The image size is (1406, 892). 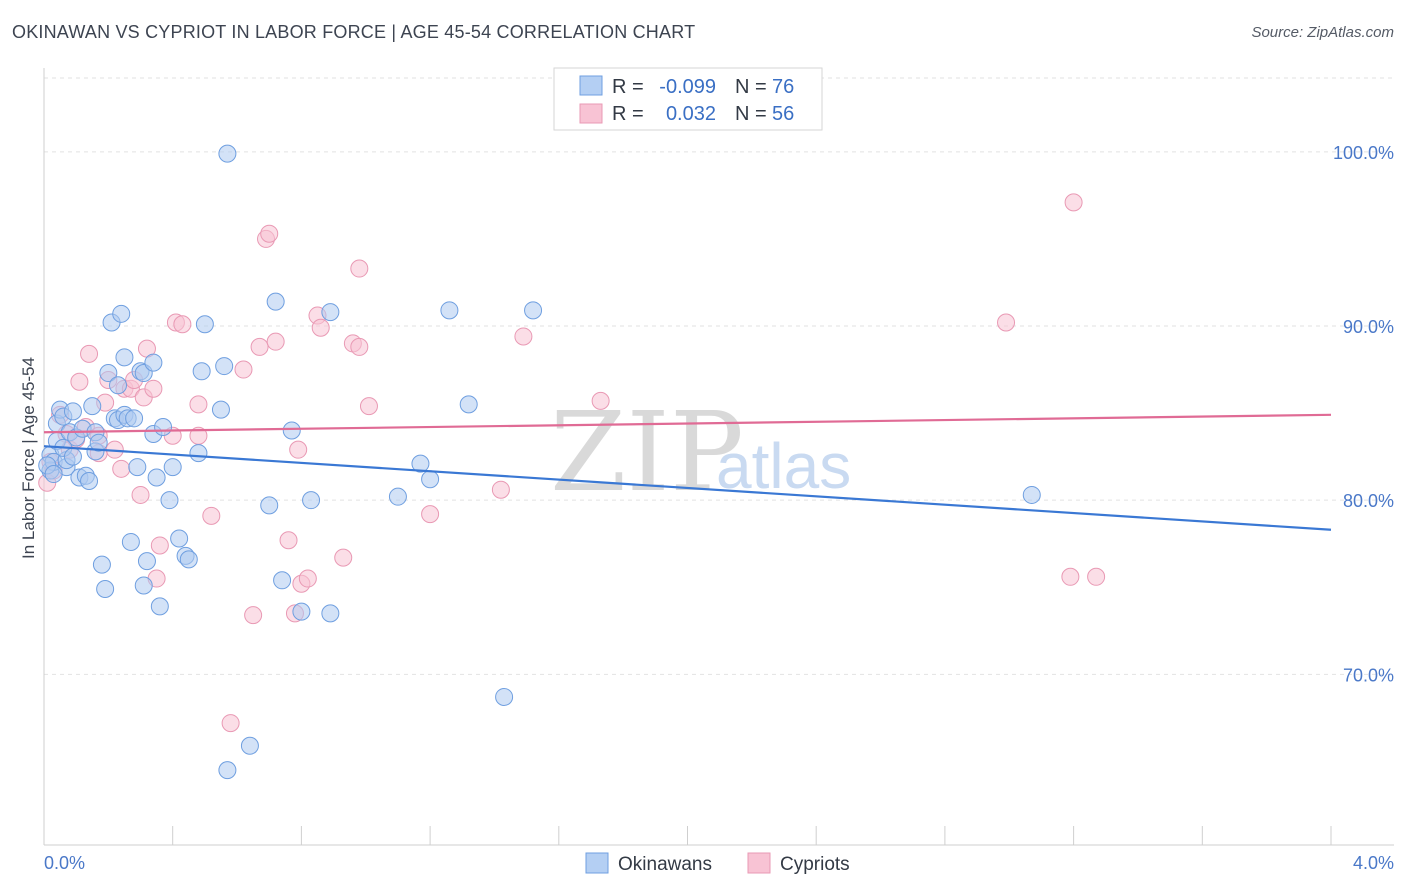 What do you see at coordinates (783, 87) in the screenshot?
I see `legend-n-value-1: 76` at bounding box center [783, 87].